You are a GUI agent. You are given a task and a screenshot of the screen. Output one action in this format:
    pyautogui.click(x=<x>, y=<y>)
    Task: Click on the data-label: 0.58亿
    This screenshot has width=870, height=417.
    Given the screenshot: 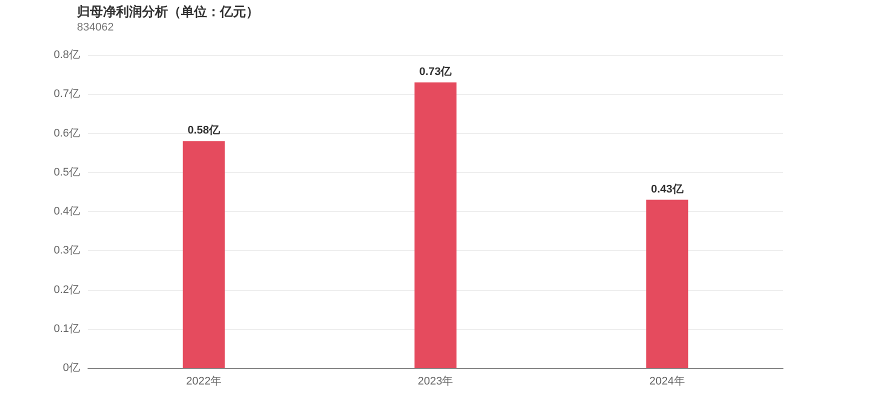 What is the action you would take?
    pyautogui.click(x=205, y=130)
    